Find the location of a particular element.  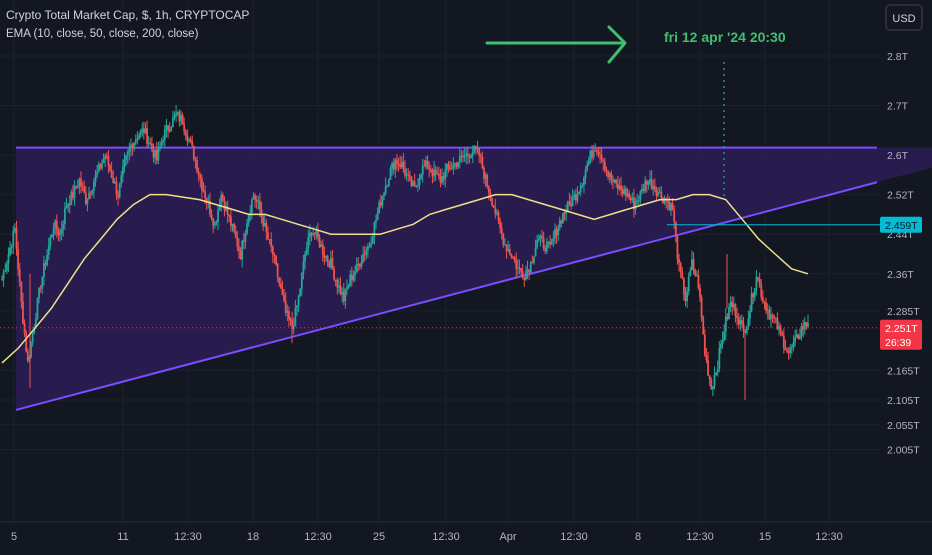

currency-button is located at coordinates (904, 17).